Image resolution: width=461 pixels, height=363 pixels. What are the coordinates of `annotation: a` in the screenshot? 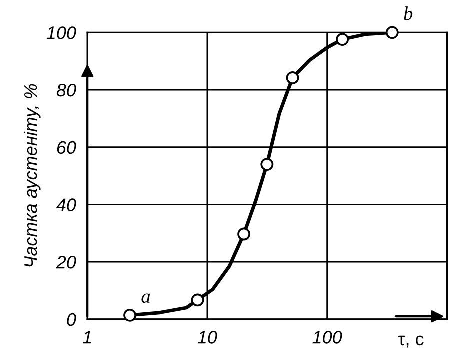 It's located at (146, 299).